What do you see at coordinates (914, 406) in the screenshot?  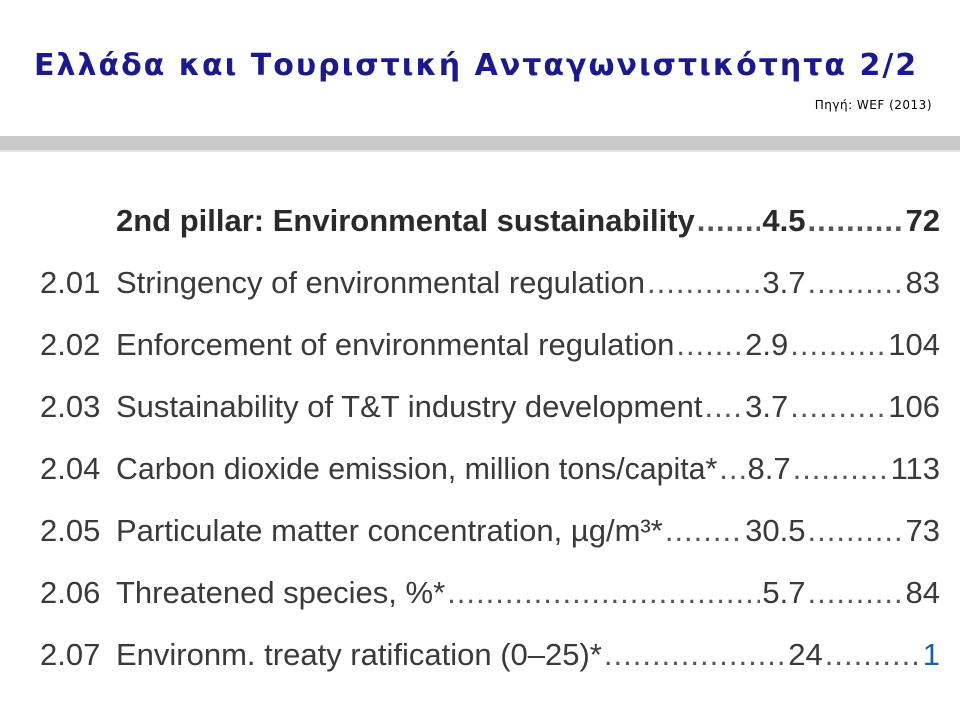 I see `indicator-rank: 106` at bounding box center [914, 406].